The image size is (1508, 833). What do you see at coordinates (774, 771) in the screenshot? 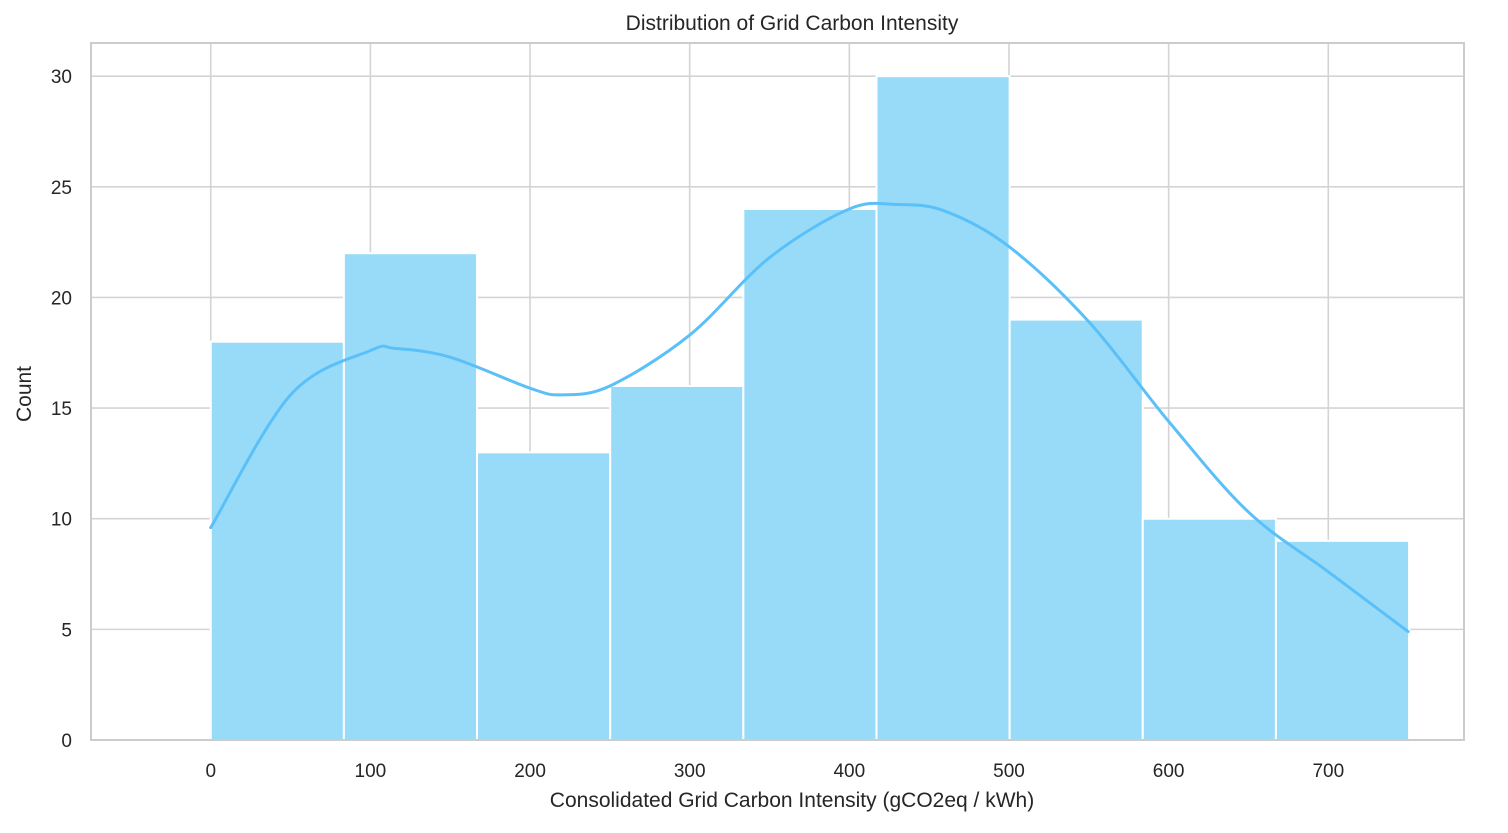
I see `x-tick-labels: 0 100 200 300 400 500 600 700` at bounding box center [774, 771].